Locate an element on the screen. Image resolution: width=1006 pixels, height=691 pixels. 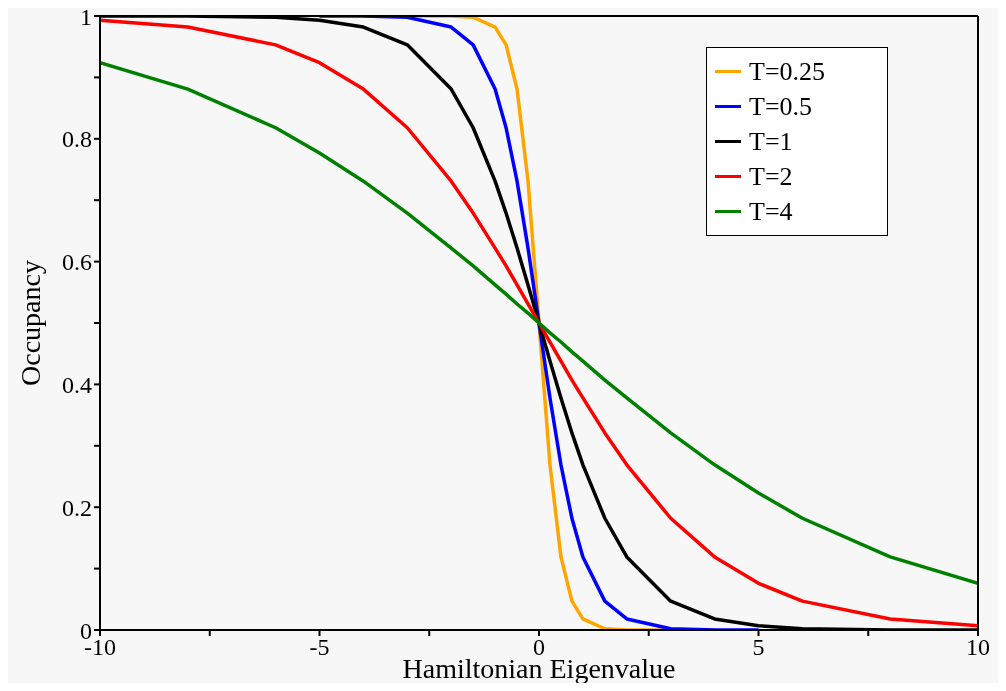
x-tick-label: -5 is located at coordinates (319, 647).